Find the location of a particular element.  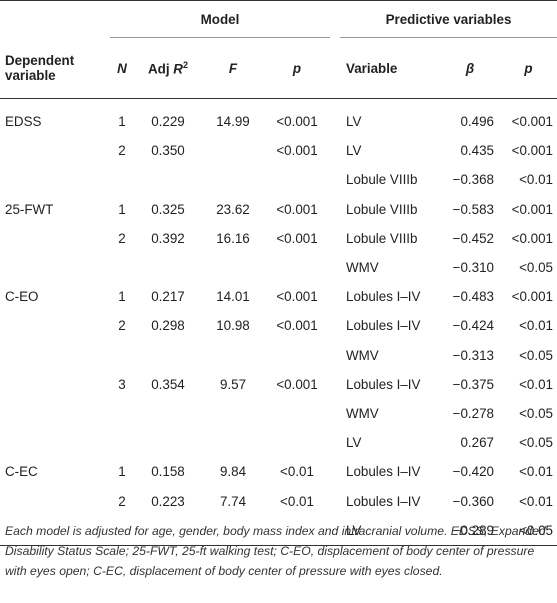

beta-cell: −0.424 is located at coordinates (473, 326).